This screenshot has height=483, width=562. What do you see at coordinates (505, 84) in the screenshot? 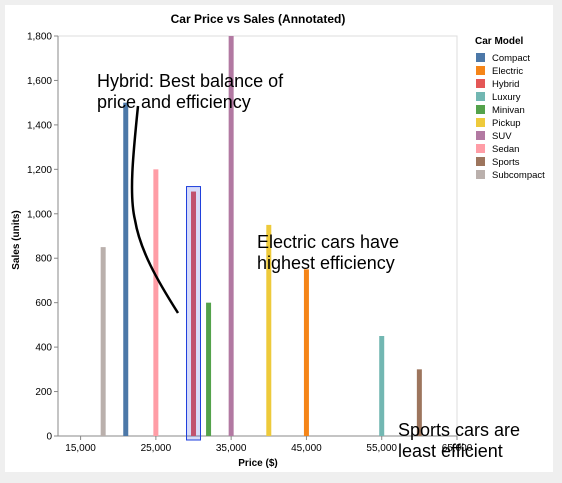
I see `legend-label-hybrid: Hybrid` at bounding box center [505, 84].